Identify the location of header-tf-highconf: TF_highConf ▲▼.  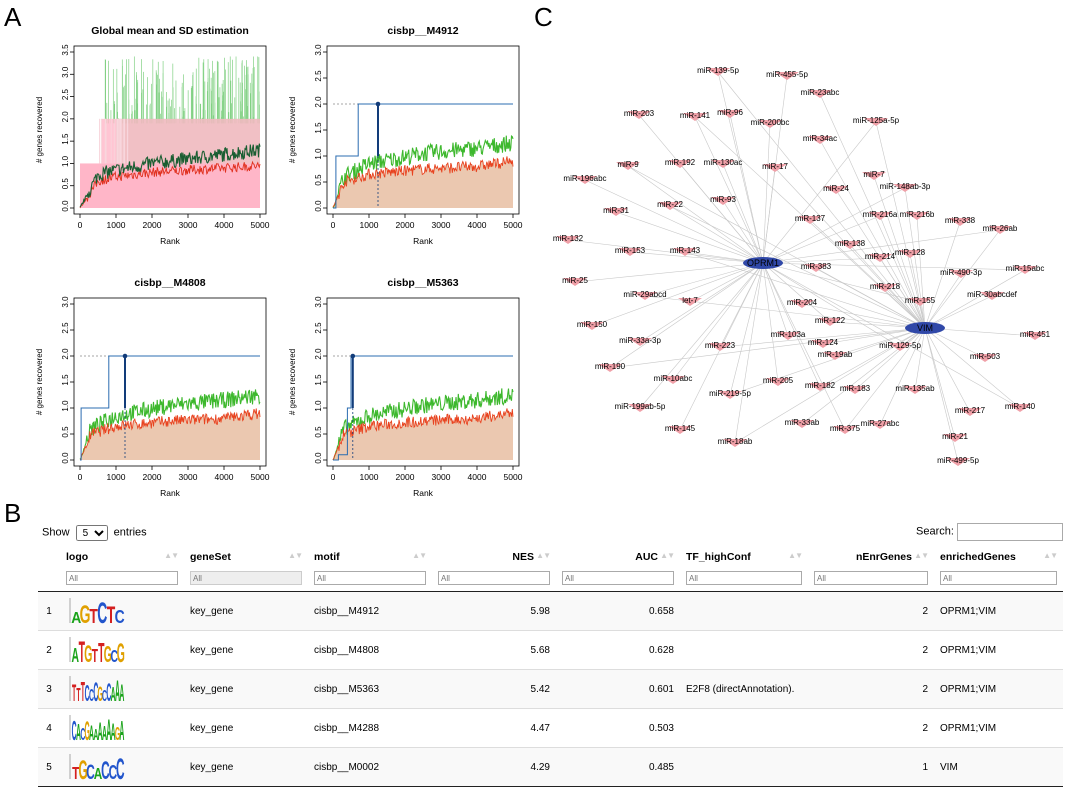
(744, 557).